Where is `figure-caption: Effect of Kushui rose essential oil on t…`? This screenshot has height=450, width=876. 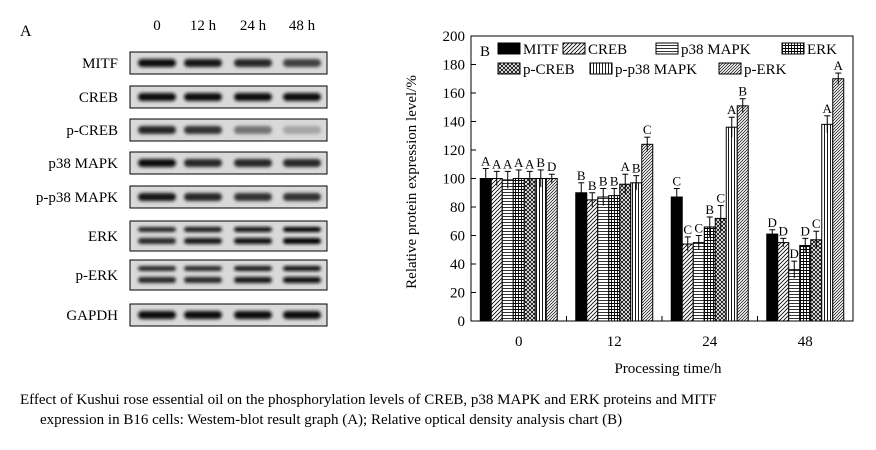 figure-caption: Effect of Kushui rose essential oil on t… is located at coordinates (445, 410).